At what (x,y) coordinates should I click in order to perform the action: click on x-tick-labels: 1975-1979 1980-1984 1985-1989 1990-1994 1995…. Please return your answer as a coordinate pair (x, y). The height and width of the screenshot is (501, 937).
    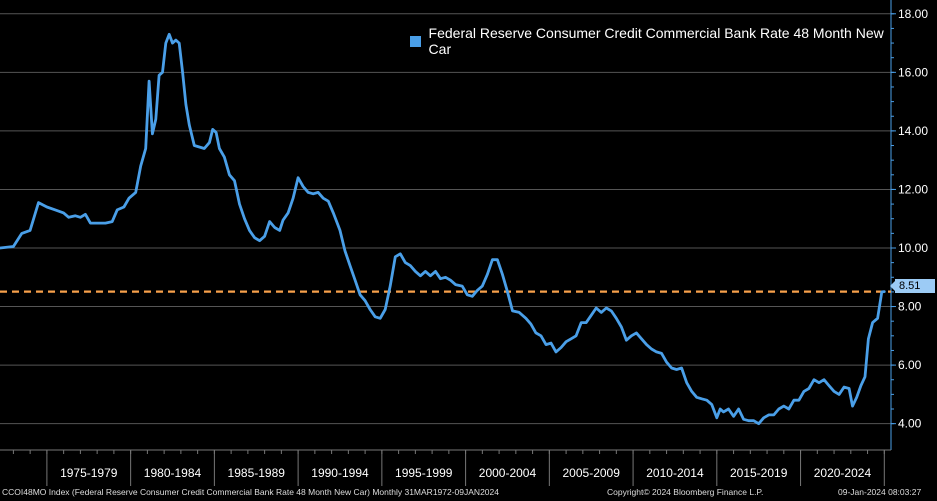
    Looking at the image, I should click on (465, 473).